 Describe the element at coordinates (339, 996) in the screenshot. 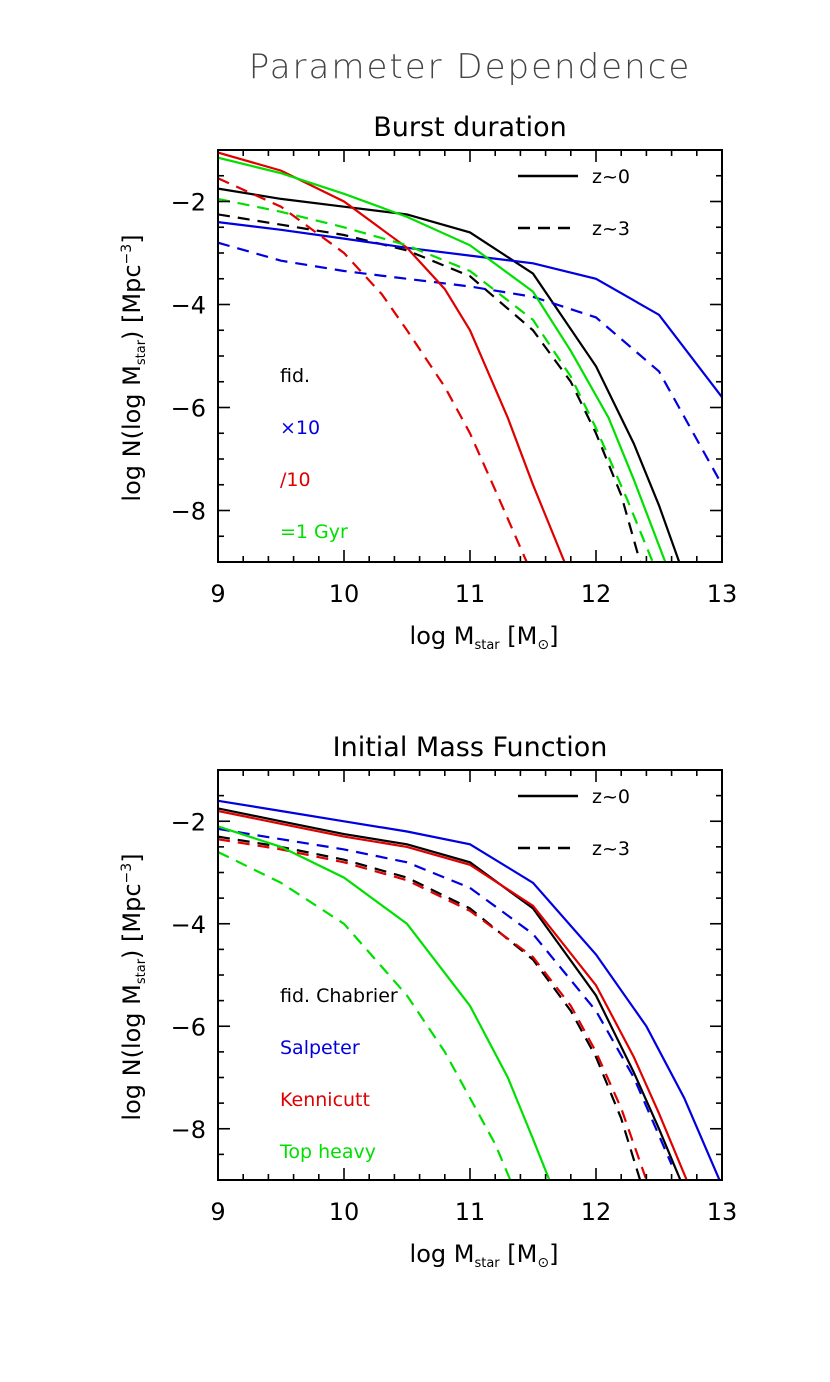

I see `color-legend-label: fid. Chabrier` at that location.